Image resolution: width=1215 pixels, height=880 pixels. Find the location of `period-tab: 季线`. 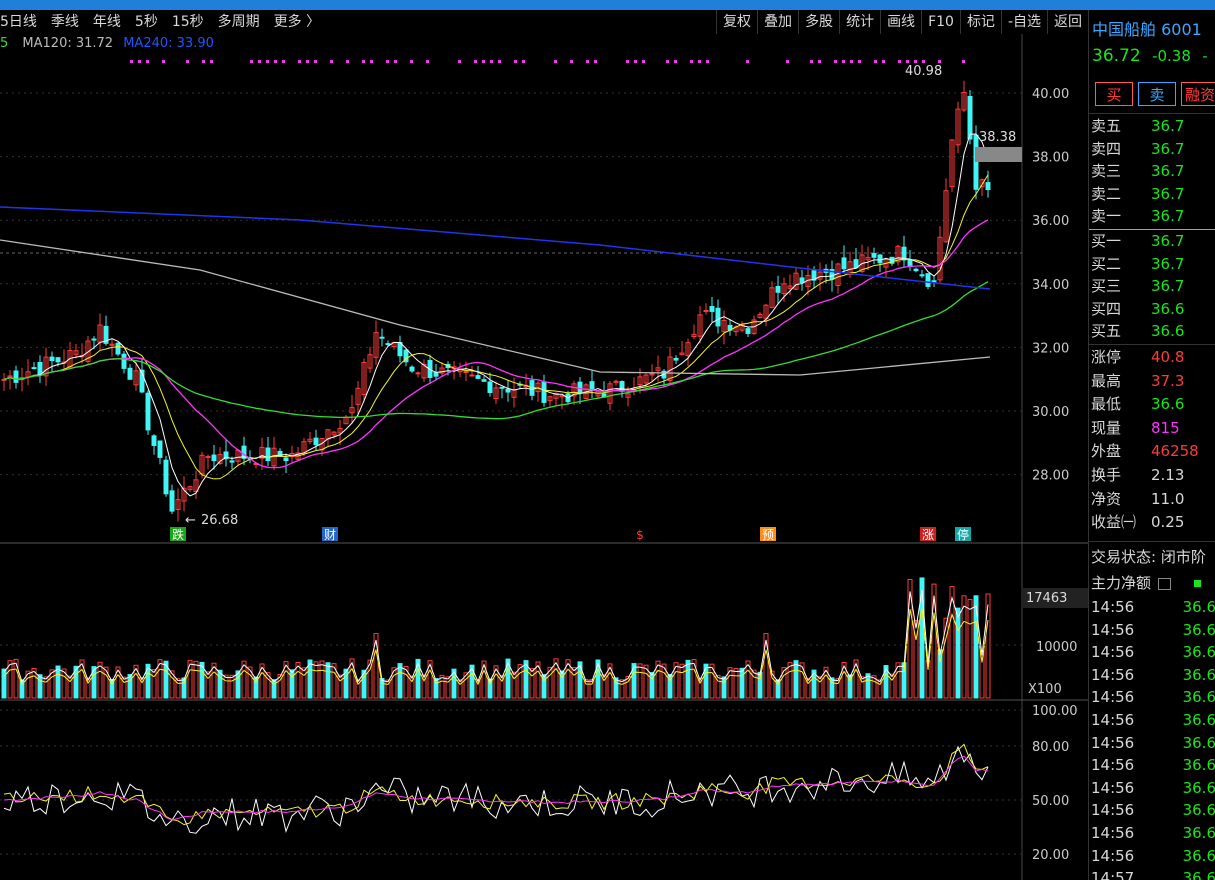

period-tab: 季线 is located at coordinates (64, 22).